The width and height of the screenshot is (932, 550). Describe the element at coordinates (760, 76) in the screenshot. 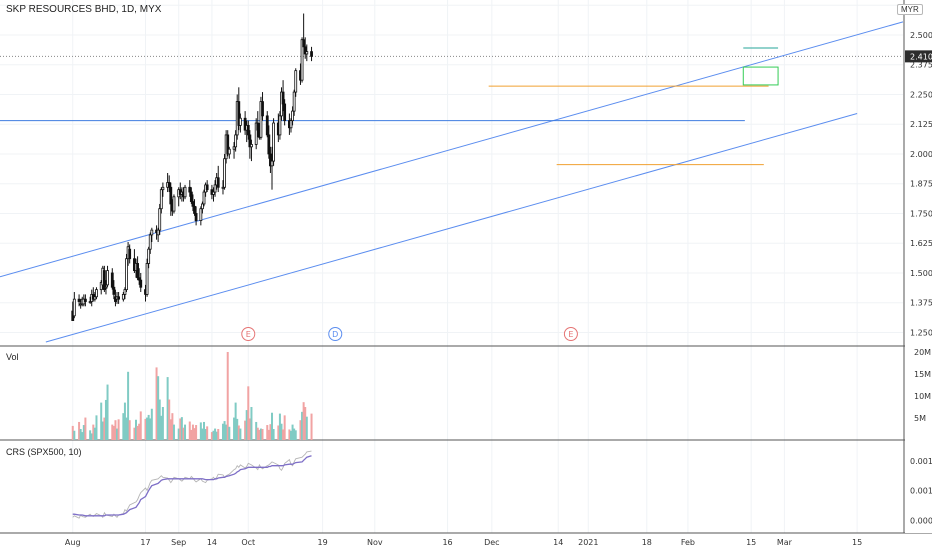

I see `target-box` at that location.